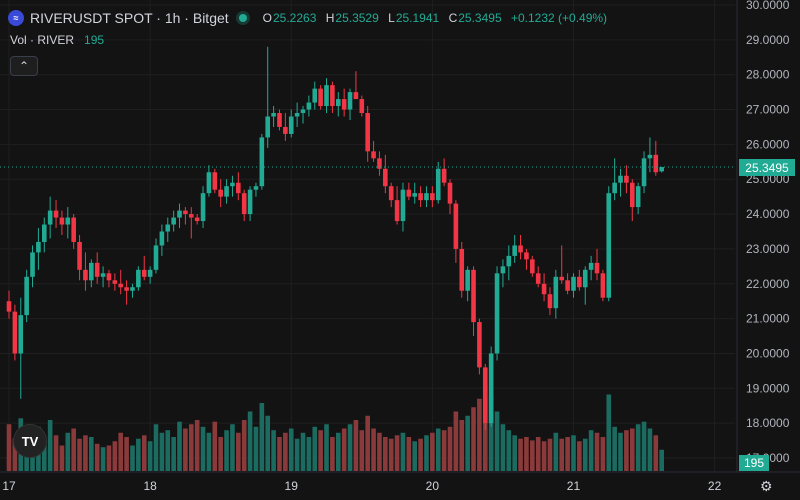 This screenshot has width=800, height=500. What do you see at coordinates (94, 40) in the screenshot?
I see `volume-value: 195` at bounding box center [94, 40].